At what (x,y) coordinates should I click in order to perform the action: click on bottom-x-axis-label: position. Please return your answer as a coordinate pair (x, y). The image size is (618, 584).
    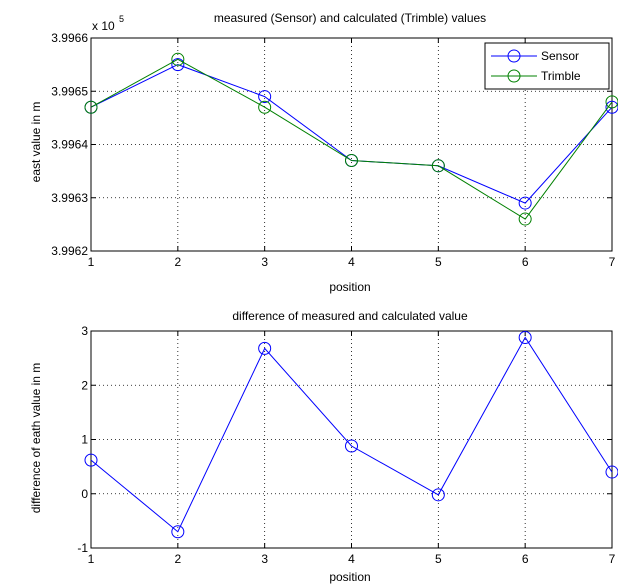
    Looking at the image, I should click on (349, 577).